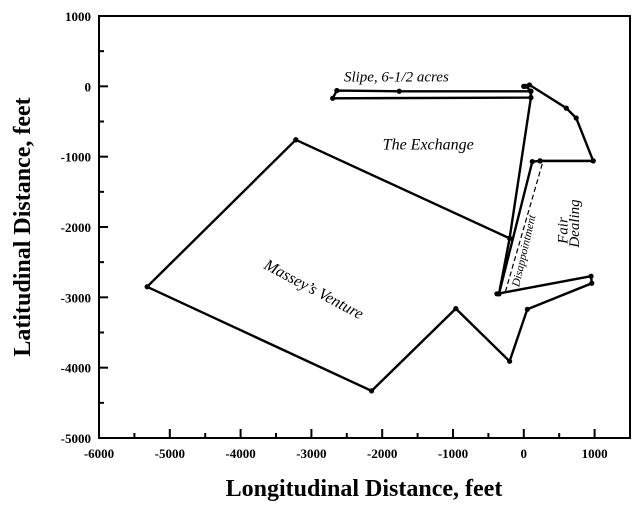 Image resolution: width=640 pixels, height=506 pixels. Describe the element at coordinates (76, 227) in the screenshot. I see `y-tick-label: -2000` at that location.